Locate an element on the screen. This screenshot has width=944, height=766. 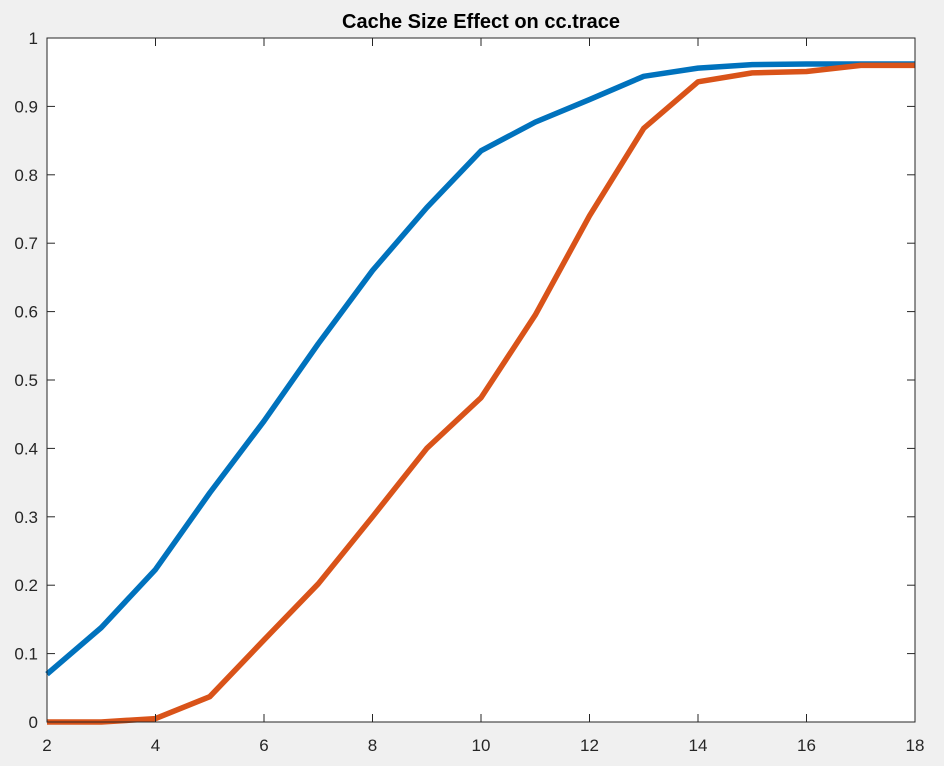
x-tick-label: 8 is located at coordinates (372, 745).